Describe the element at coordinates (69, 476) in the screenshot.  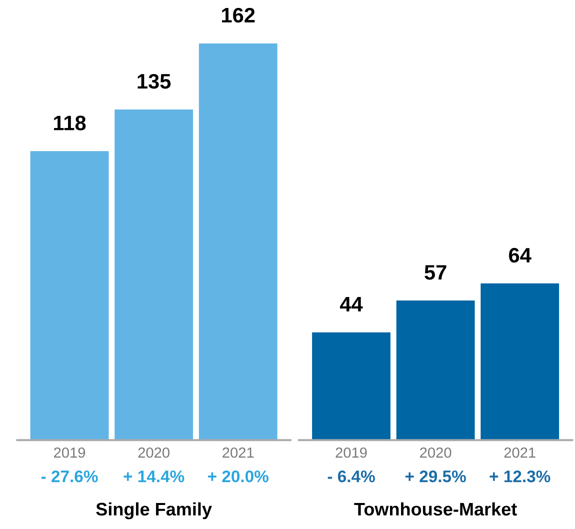
I see `text: - 27.6%` at that location.